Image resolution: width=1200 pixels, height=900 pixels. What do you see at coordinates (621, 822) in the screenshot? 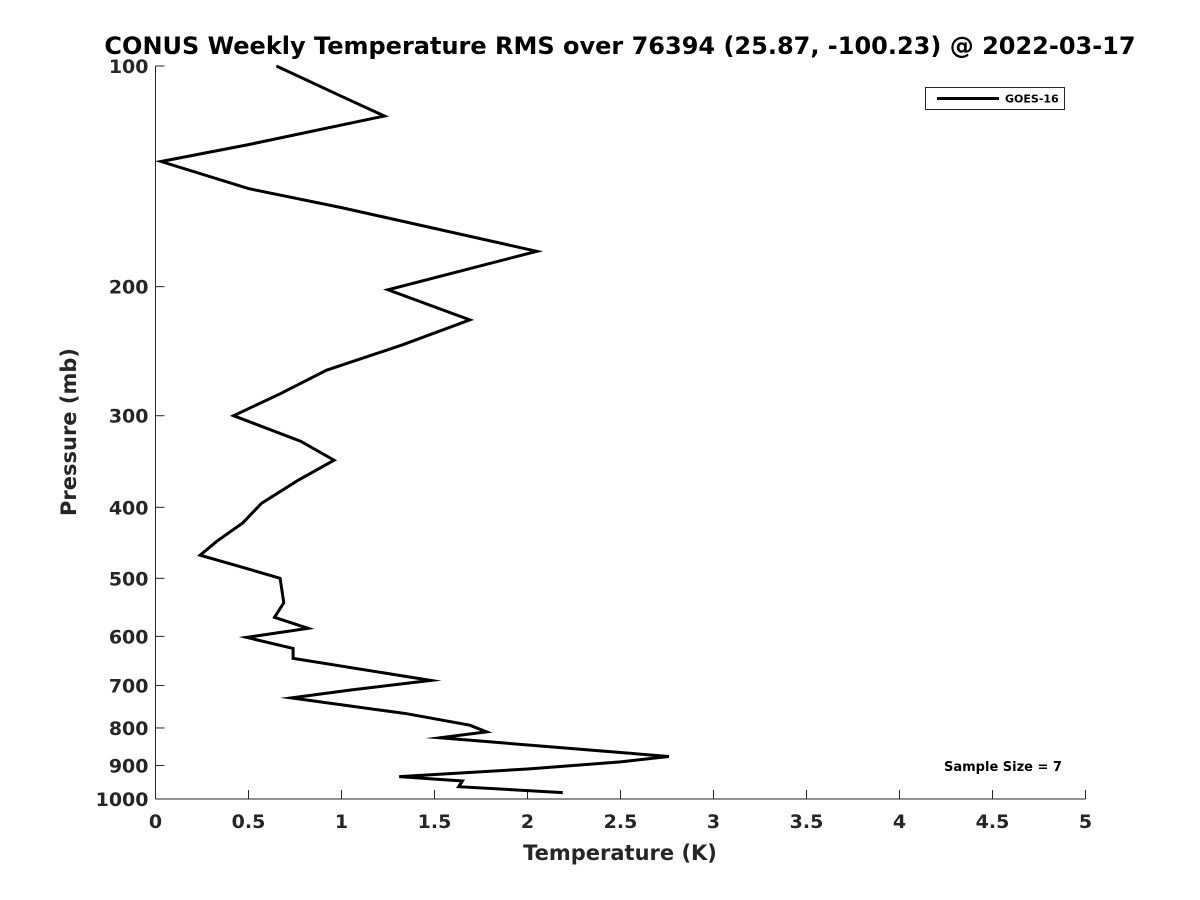
I see `x-tick-label: 2.5` at bounding box center [621, 822].